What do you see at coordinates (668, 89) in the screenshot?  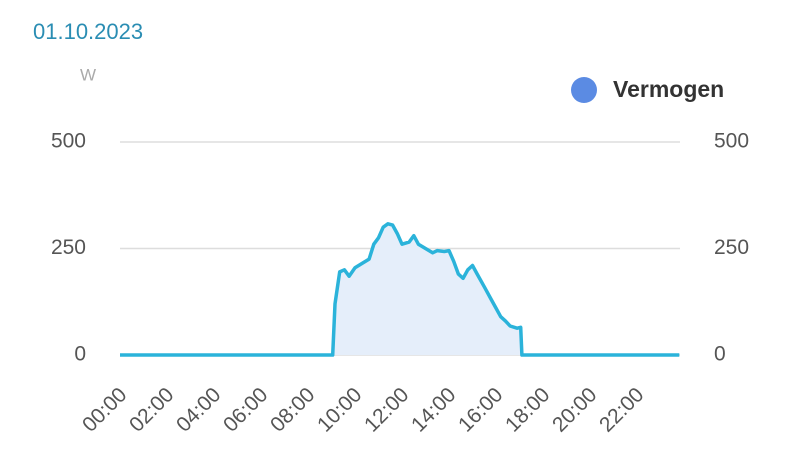 I see `legend-label: Vermogen` at bounding box center [668, 89].